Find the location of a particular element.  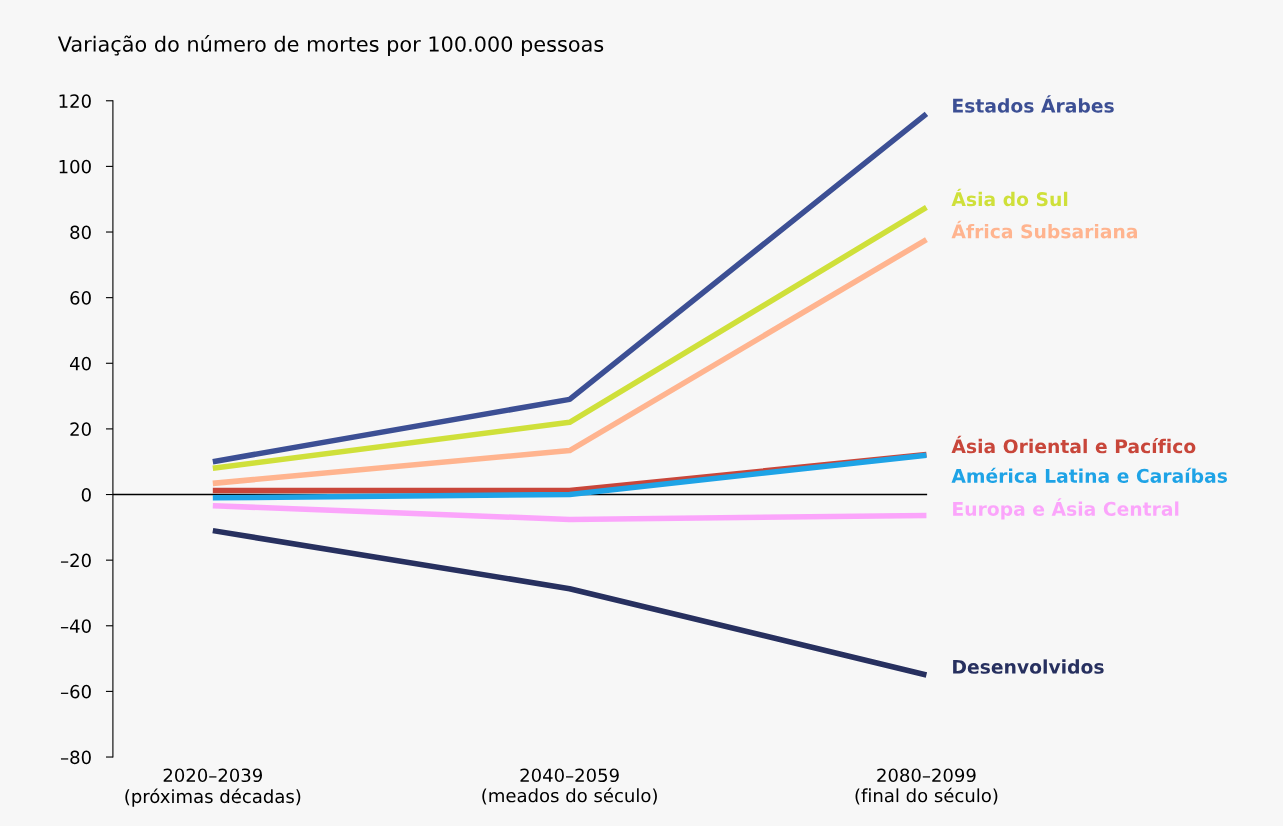

series-label: América Latina e Caraíbas is located at coordinates (1089, 475).